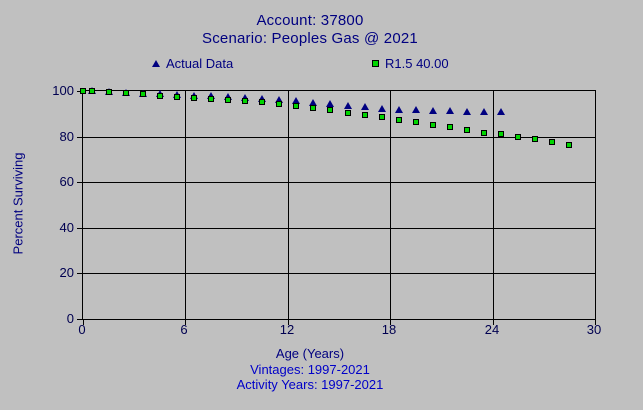  Describe the element at coordinates (66, 227) in the screenshot. I see `y-tick-label-40: 40` at that location.